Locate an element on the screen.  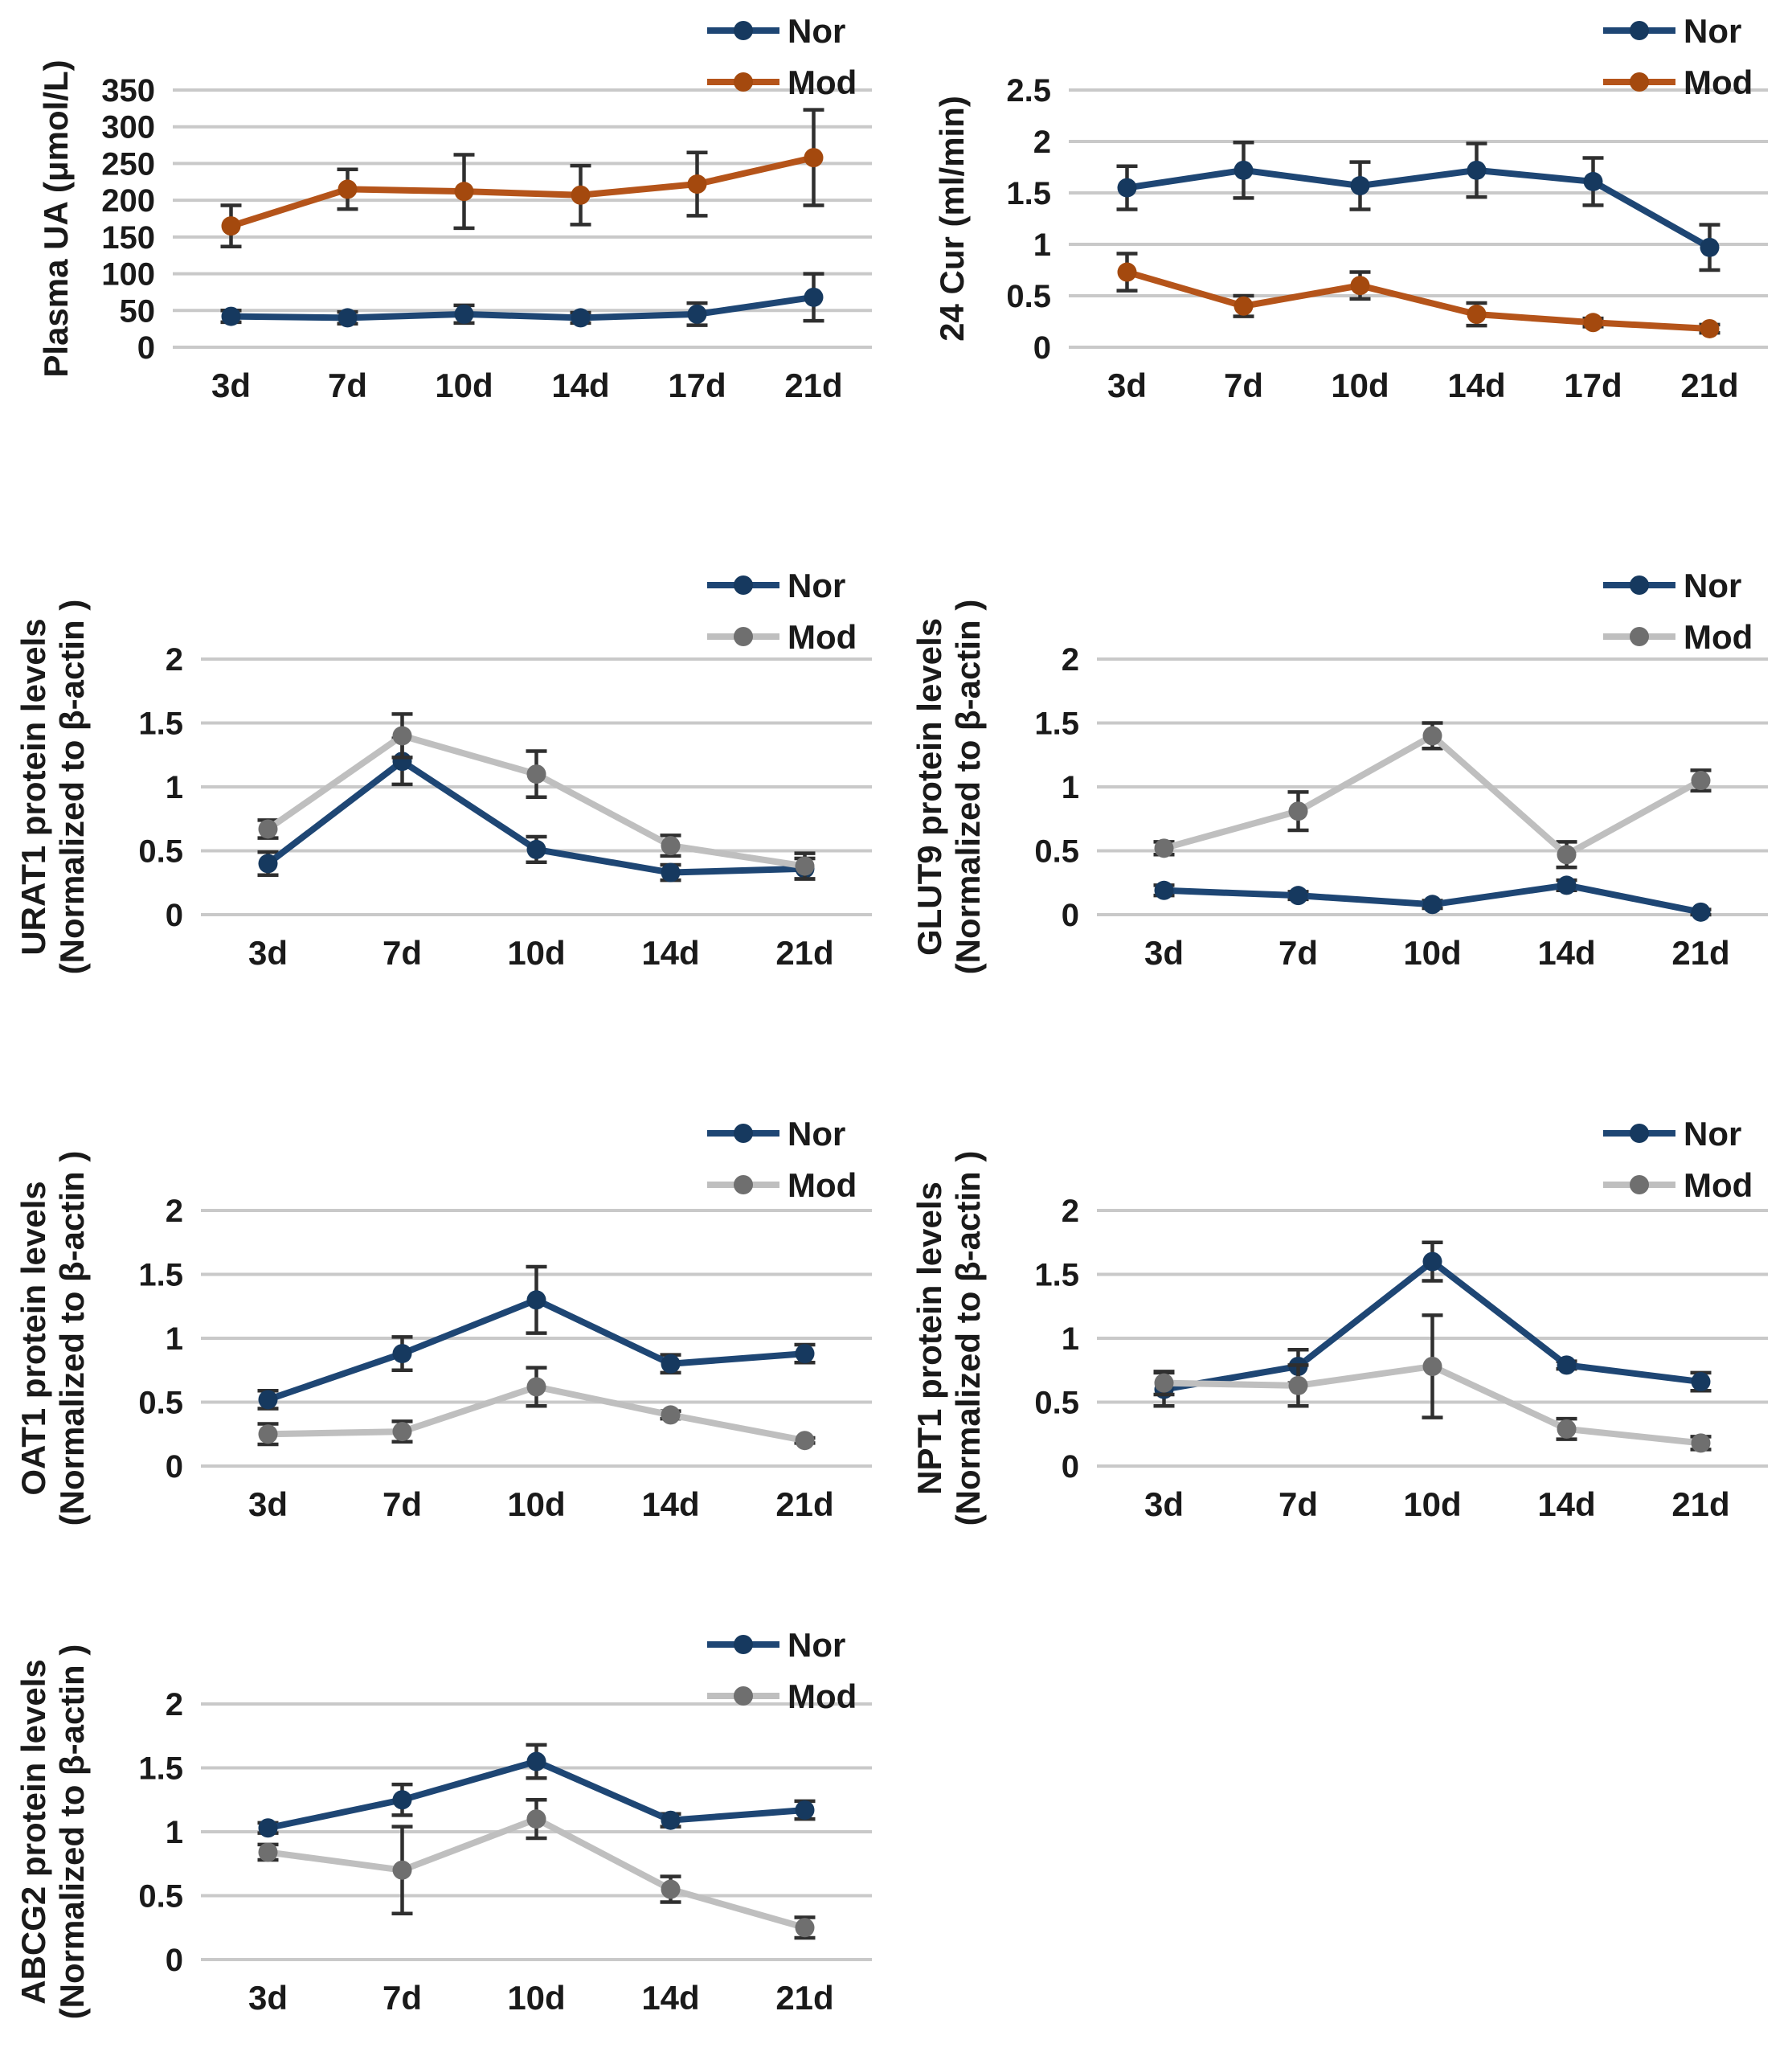
y-tick-label: 1.5 is located at coordinates (1056, 724).